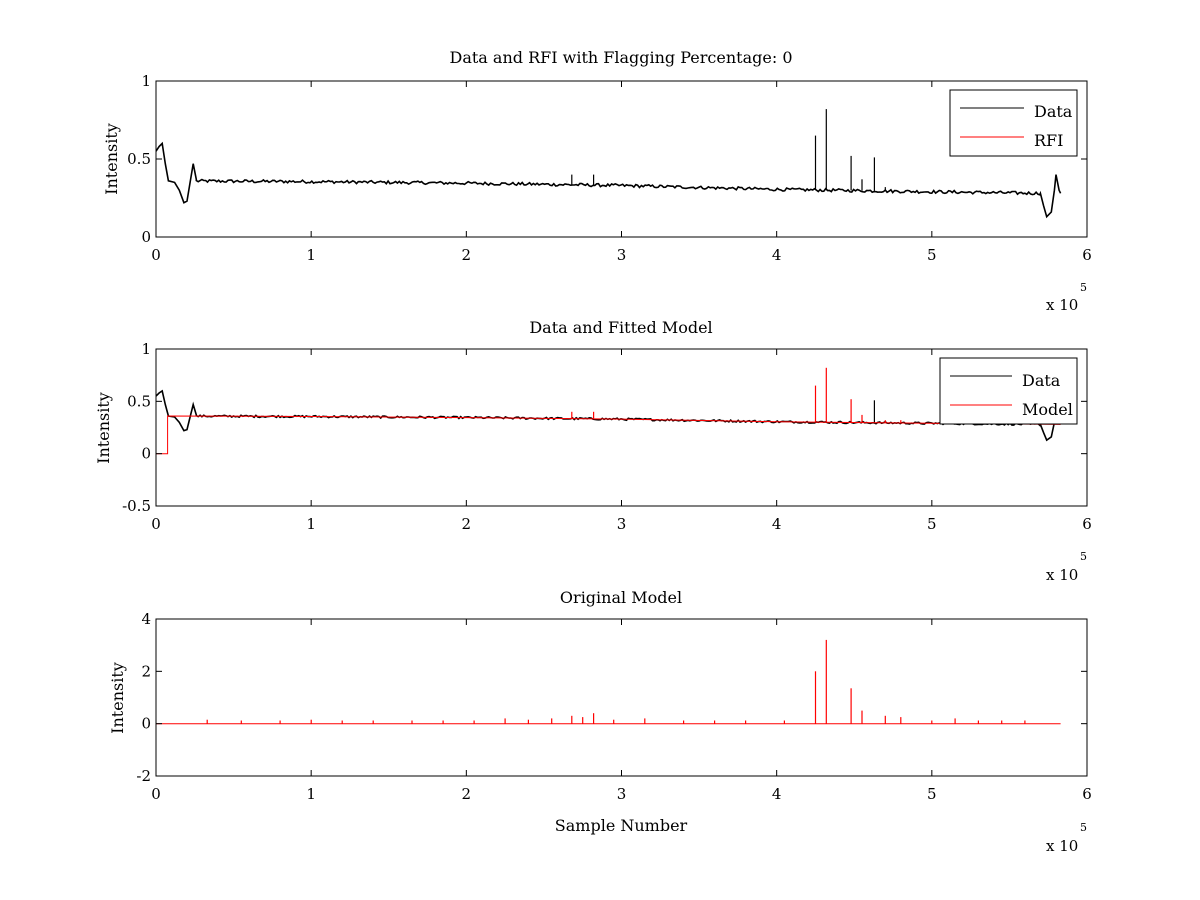 This screenshot has height=900, width=1200. Describe the element at coordinates (136, 506) in the screenshot. I see `y-tick-label: -0.5` at that location.